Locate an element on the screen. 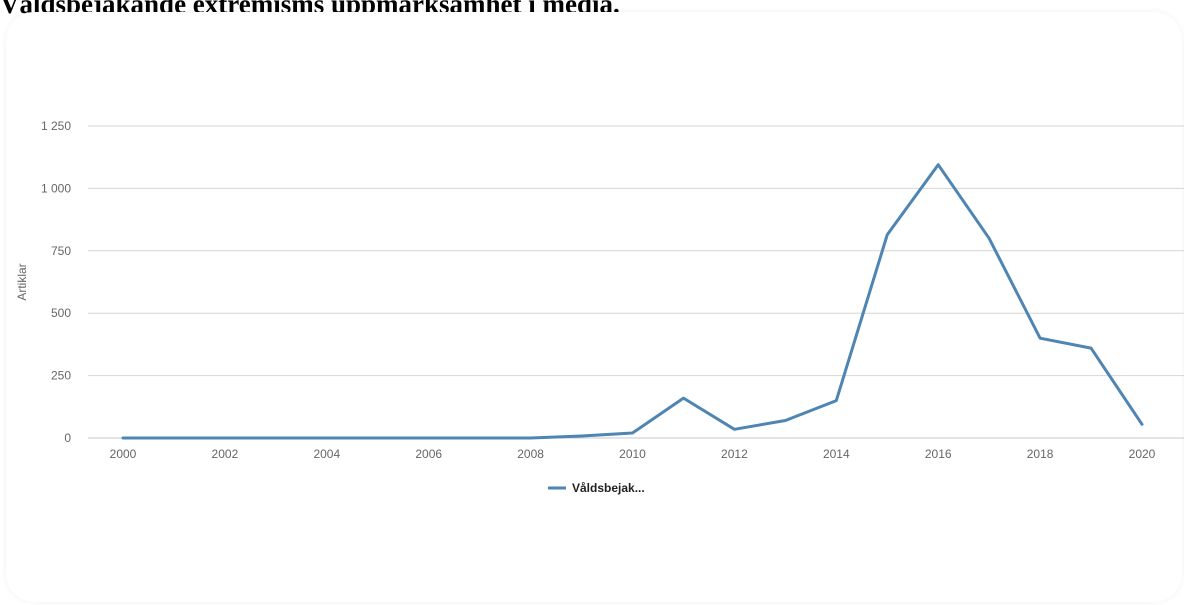  y-tick-label: 0 is located at coordinates (67, 438).